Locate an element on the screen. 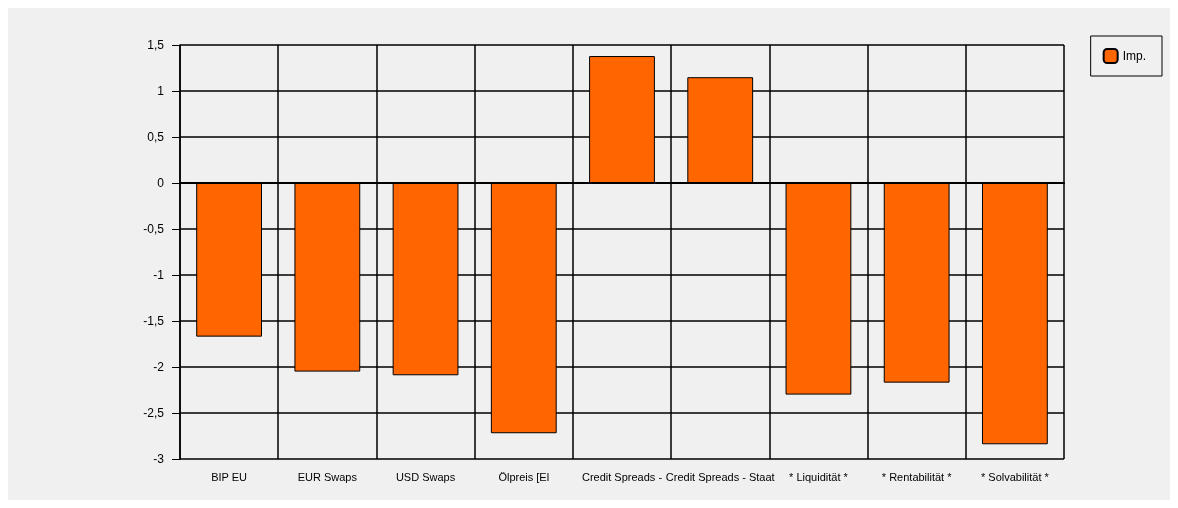 This screenshot has height=508, width=1178. x-tick-label: EUR Swaps is located at coordinates (327, 476).